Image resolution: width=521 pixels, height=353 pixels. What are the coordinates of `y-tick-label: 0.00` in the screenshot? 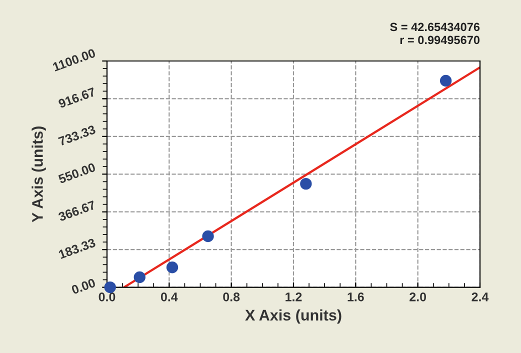 It's located at (83, 286).